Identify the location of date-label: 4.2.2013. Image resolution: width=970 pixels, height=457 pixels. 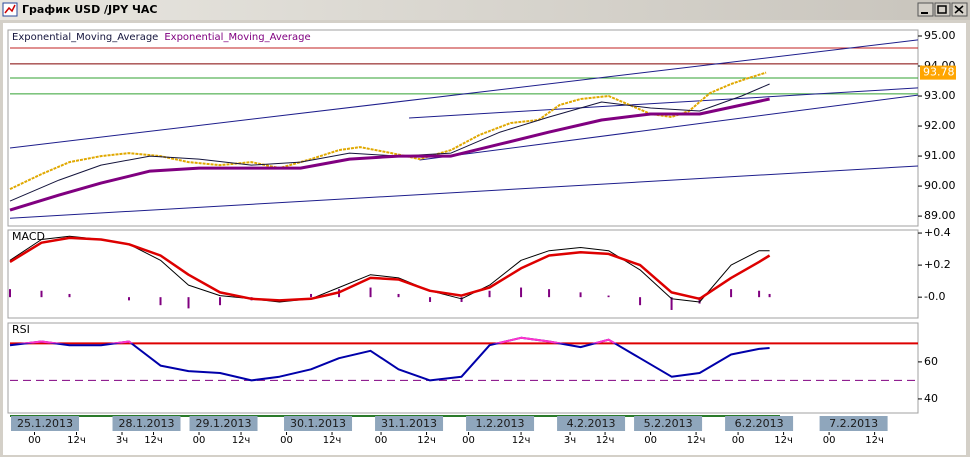
(591, 423).